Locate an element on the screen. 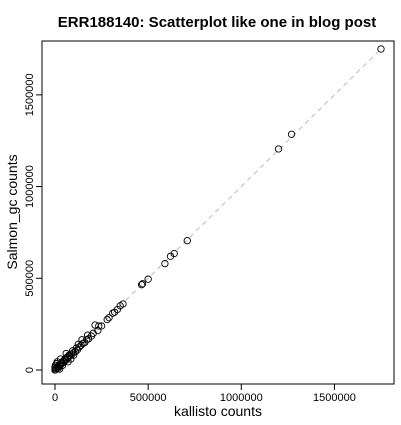 The height and width of the screenshot is (425, 401). y-axis-label: Salmon_gc counts is located at coordinates (12, 211).